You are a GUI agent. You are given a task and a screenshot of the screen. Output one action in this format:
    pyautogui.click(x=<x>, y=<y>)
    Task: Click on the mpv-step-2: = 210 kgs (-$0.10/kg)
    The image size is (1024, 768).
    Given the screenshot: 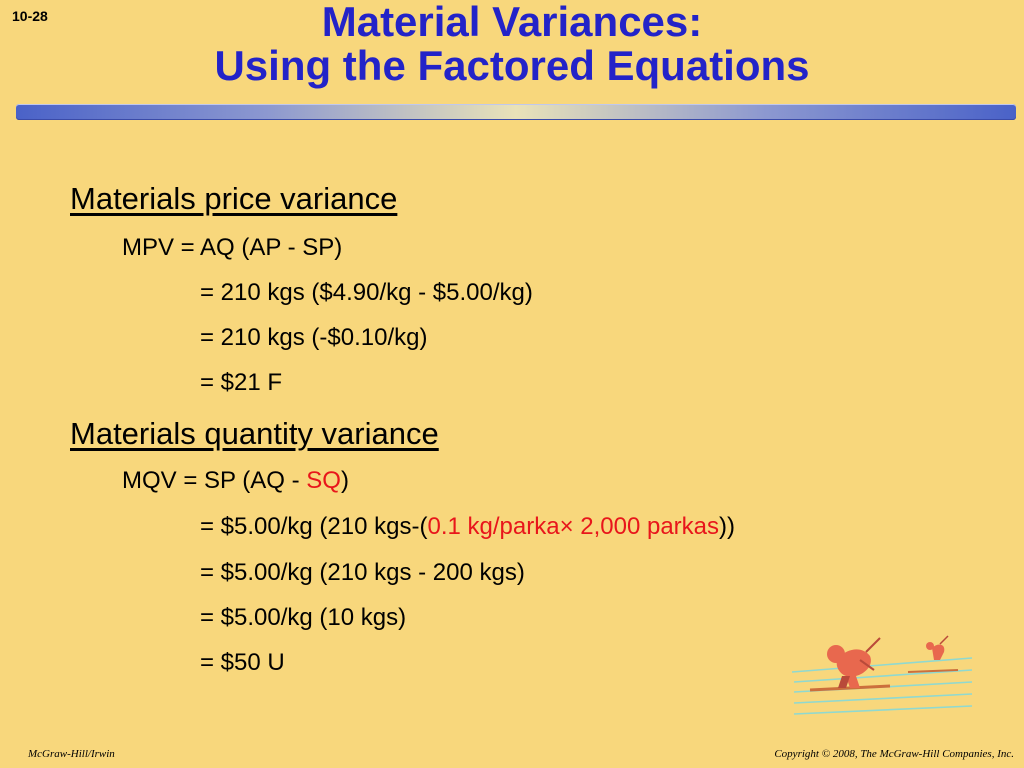 What is the action you would take?
    pyautogui.click(x=314, y=337)
    